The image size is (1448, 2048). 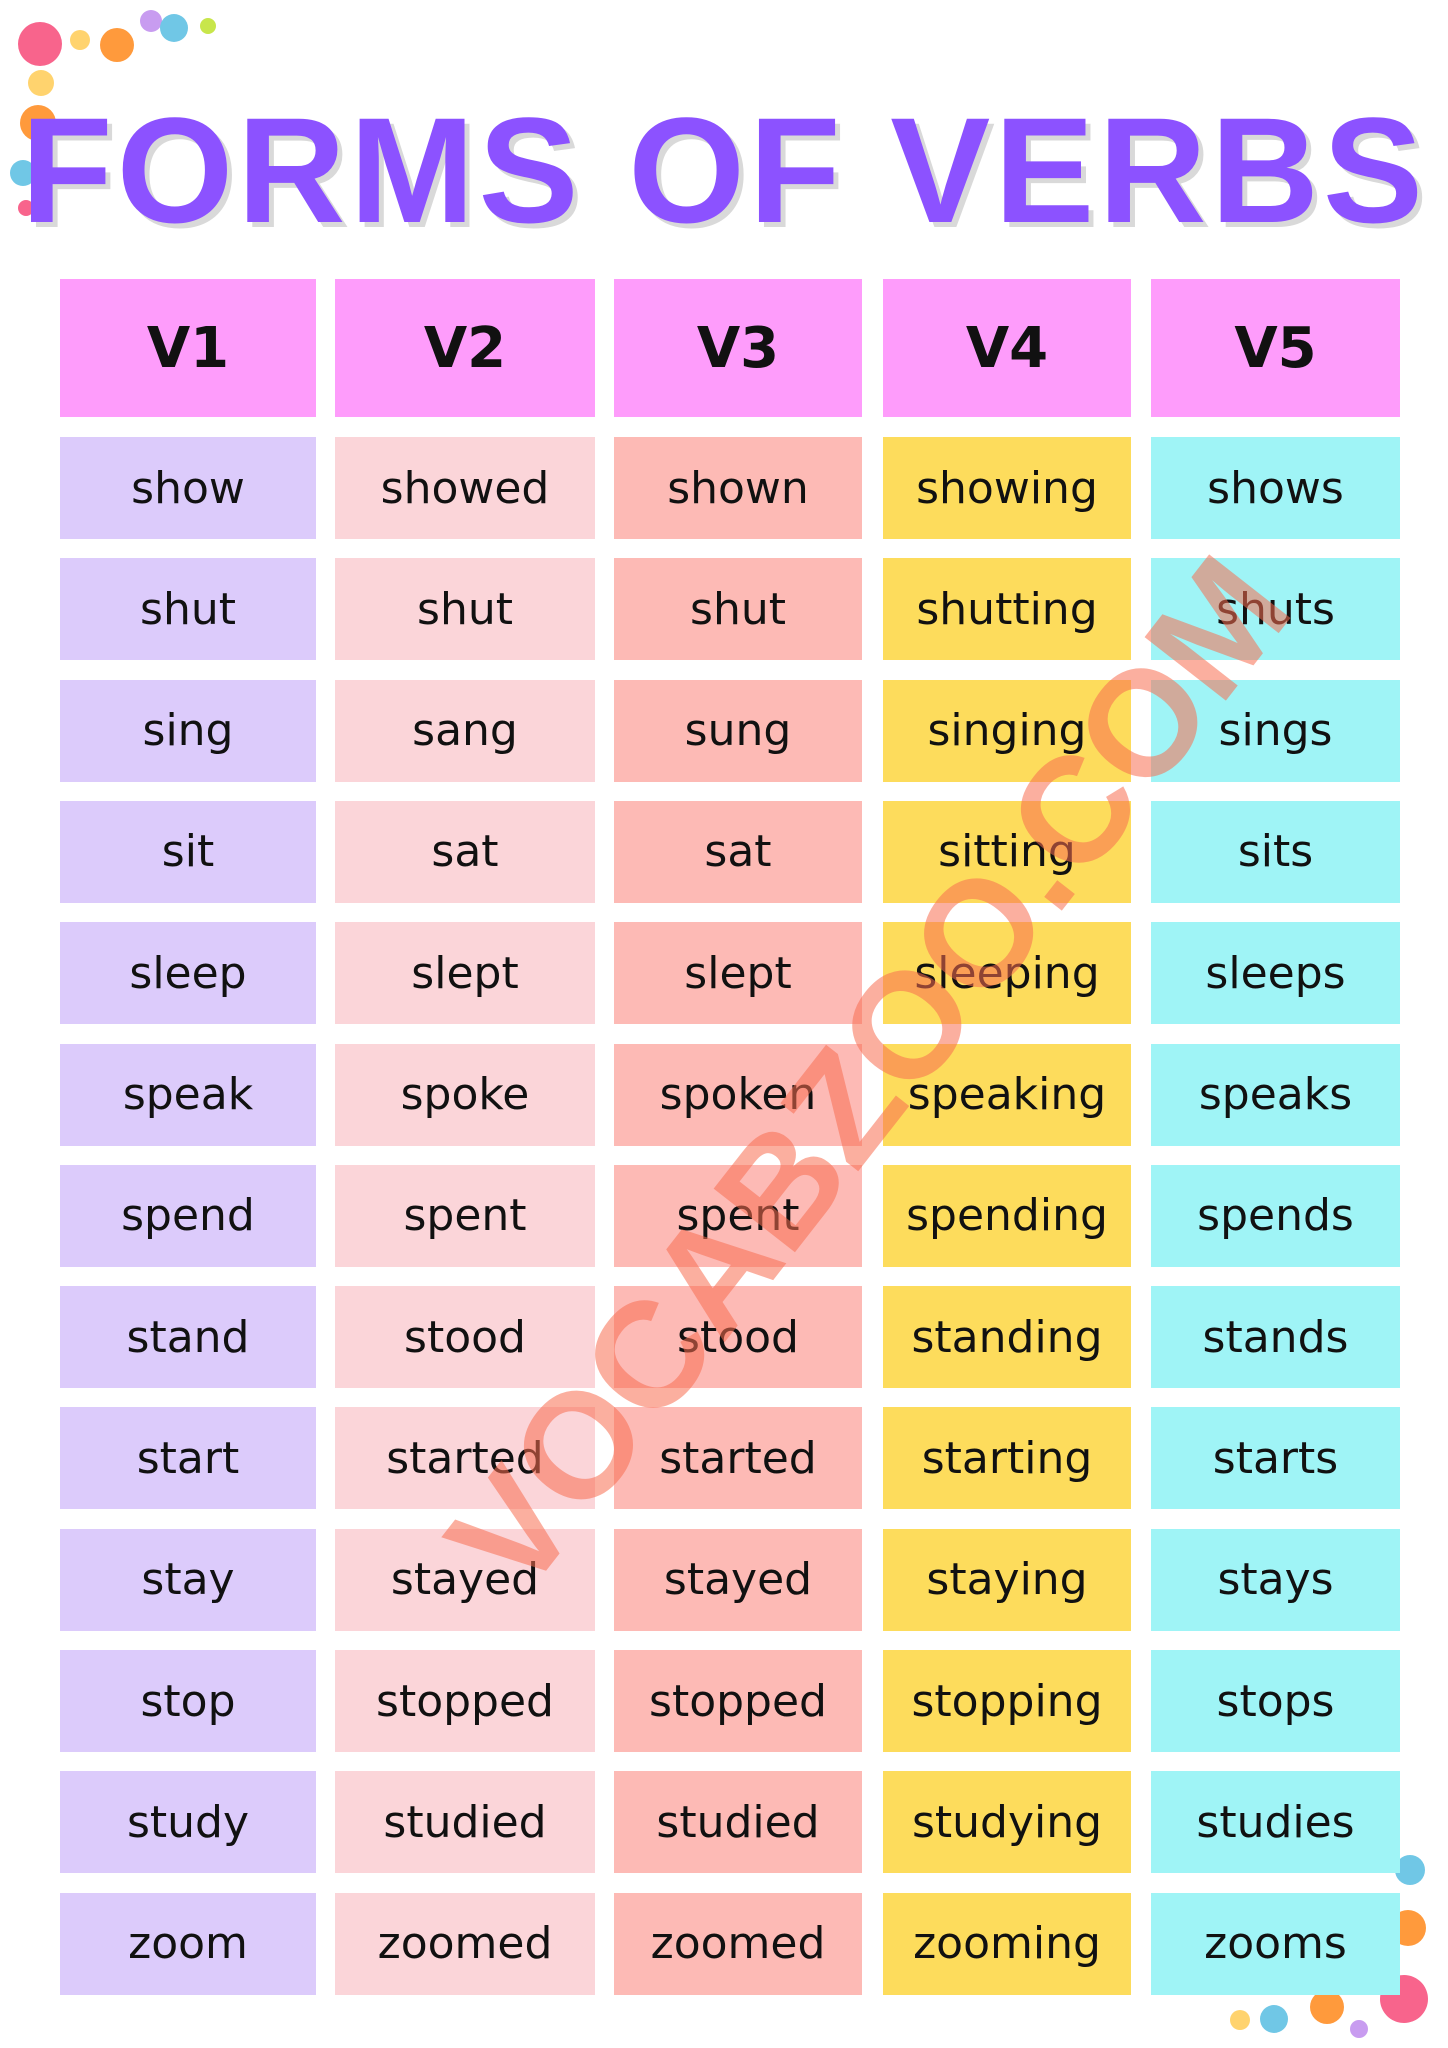 What do you see at coordinates (1007, 609) in the screenshot?
I see `verb-cell: shutting` at bounding box center [1007, 609].